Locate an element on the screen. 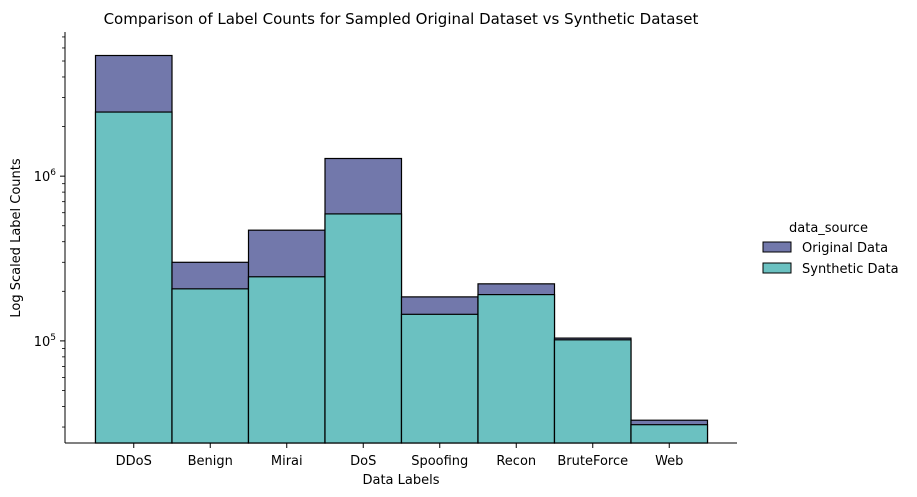 The image size is (917, 497). x-tick-label: DoS is located at coordinates (363, 461).